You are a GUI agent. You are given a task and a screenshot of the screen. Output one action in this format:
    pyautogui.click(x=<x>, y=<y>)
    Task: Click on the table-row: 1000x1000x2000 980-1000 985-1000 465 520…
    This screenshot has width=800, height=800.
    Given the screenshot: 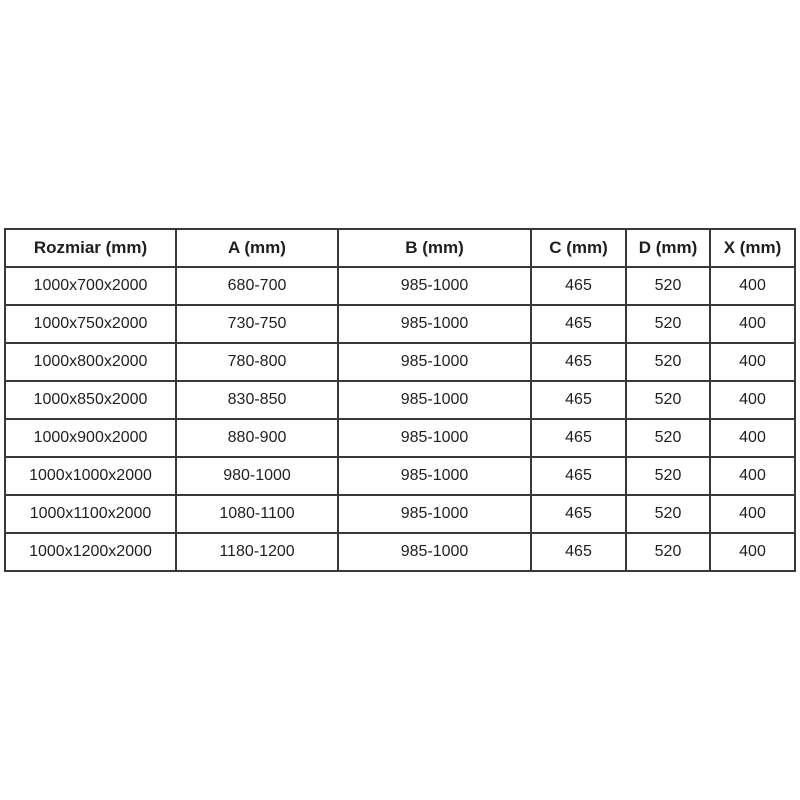 What is the action you would take?
    pyautogui.click(x=400, y=476)
    